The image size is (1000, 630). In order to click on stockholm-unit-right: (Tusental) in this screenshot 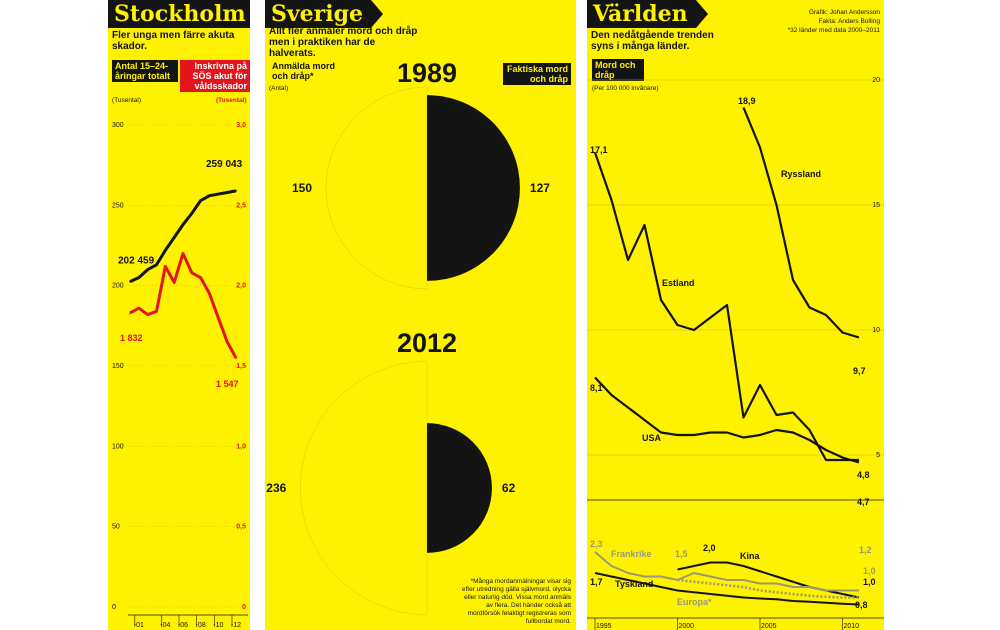, I will do `click(231, 100)`.